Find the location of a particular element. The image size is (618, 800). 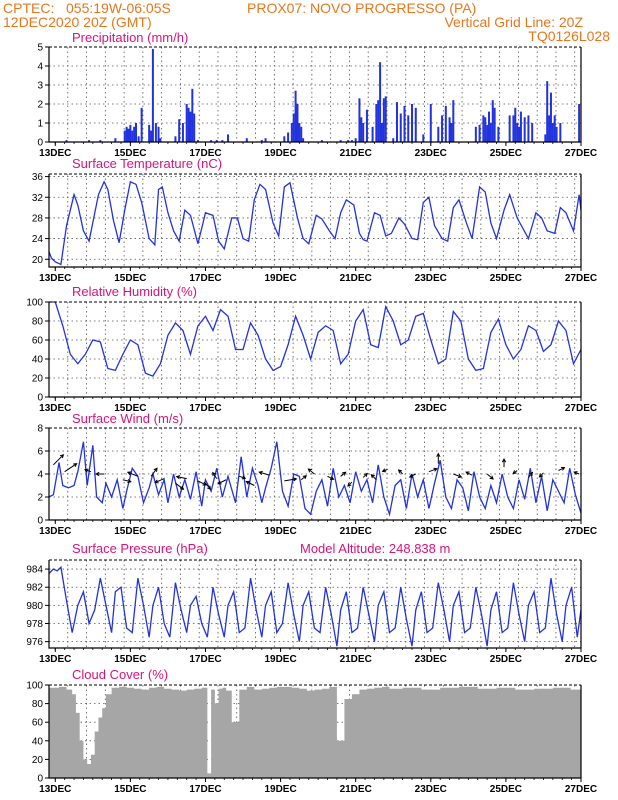

wind-xtick-label: 27DEC is located at coordinates (581, 531).